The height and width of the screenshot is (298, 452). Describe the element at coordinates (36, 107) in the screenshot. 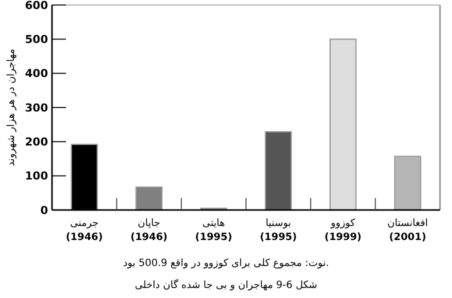

I see `y-tick-label: 300` at that location.